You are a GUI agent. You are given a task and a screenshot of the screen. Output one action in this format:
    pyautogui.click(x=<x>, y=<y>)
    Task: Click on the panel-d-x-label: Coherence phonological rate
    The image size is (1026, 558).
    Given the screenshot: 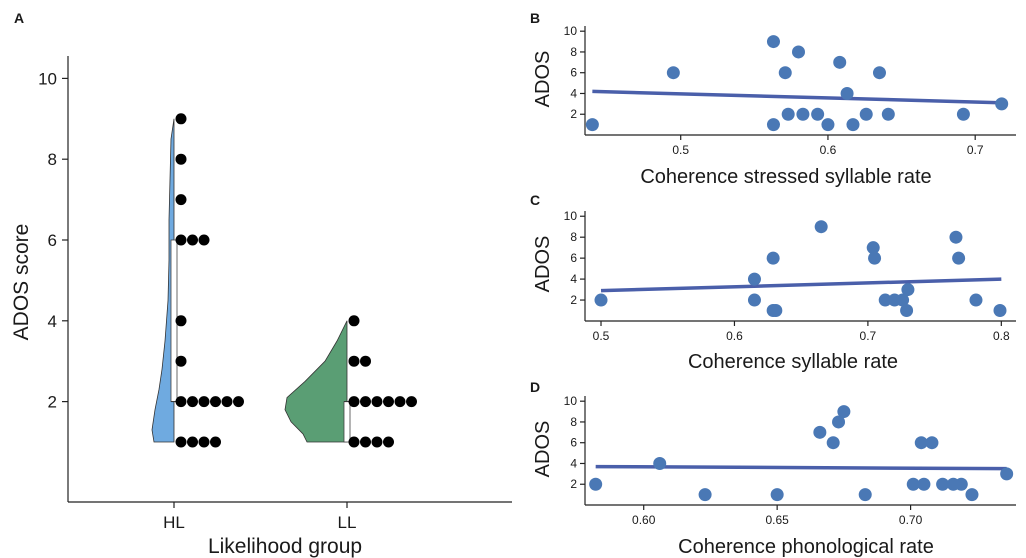 What is the action you would take?
    pyautogui.click(x=806, y=547)
    